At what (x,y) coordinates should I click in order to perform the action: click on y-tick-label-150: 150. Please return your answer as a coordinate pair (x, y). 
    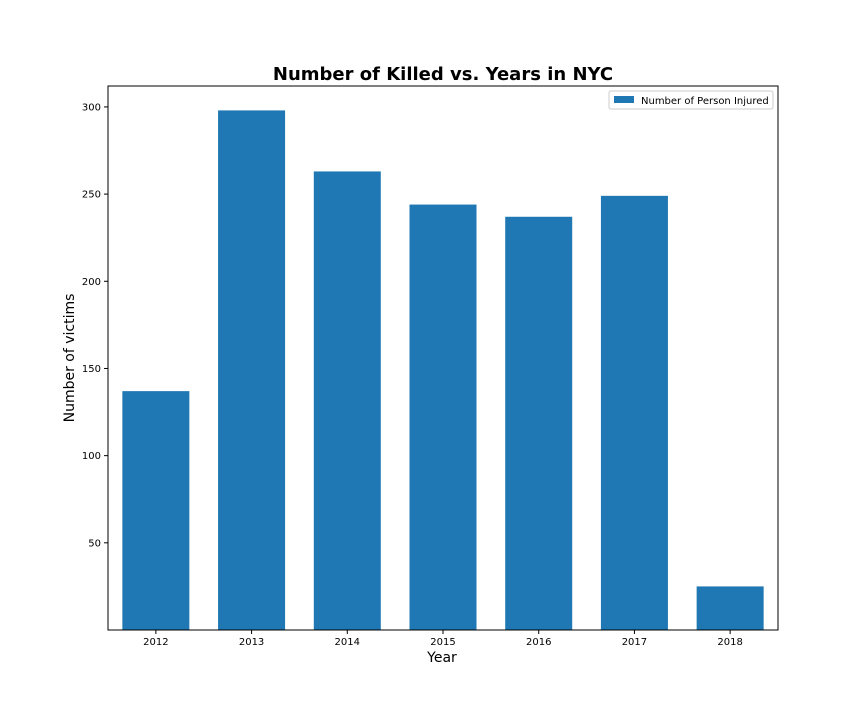
    Looking at the image, I should click on (91, 369).